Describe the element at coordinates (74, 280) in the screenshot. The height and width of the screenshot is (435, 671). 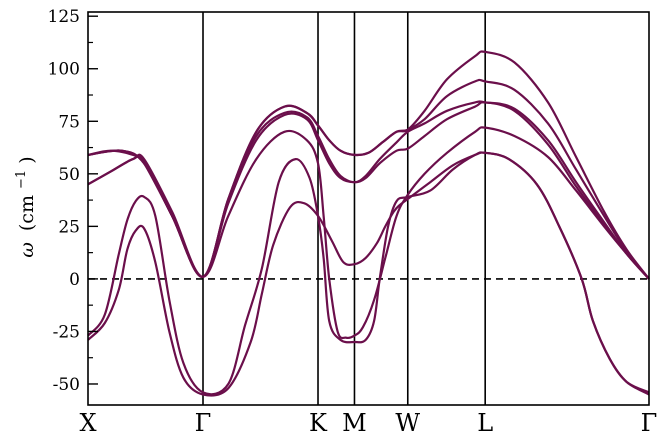
I see `y-tick-label: 0` at that location.